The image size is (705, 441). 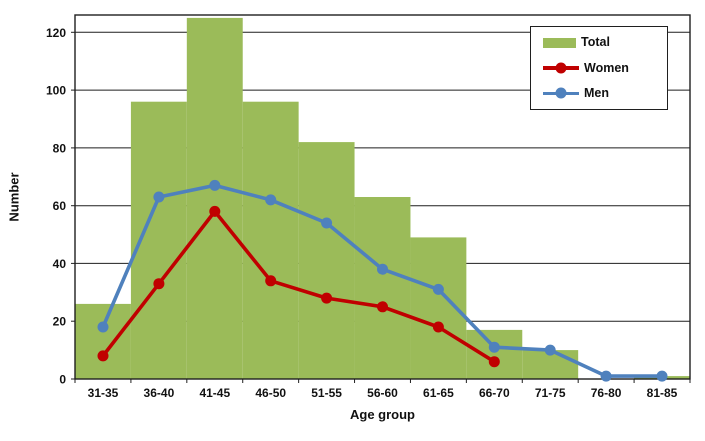 What do you see at coordinates (662, 393) in the screenshot?
I see `x-tick-label: 81-85` at bounding box center [662, 393].